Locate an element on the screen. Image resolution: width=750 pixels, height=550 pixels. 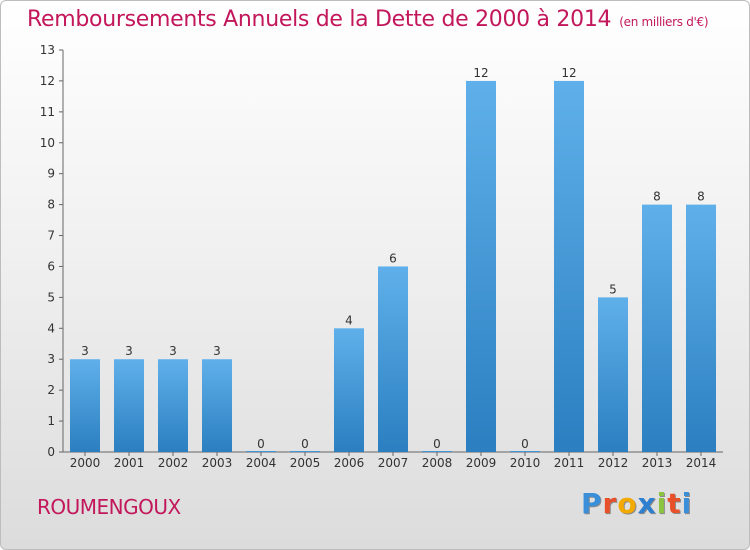
logo-letter: P is located at coordinates (592, 503).